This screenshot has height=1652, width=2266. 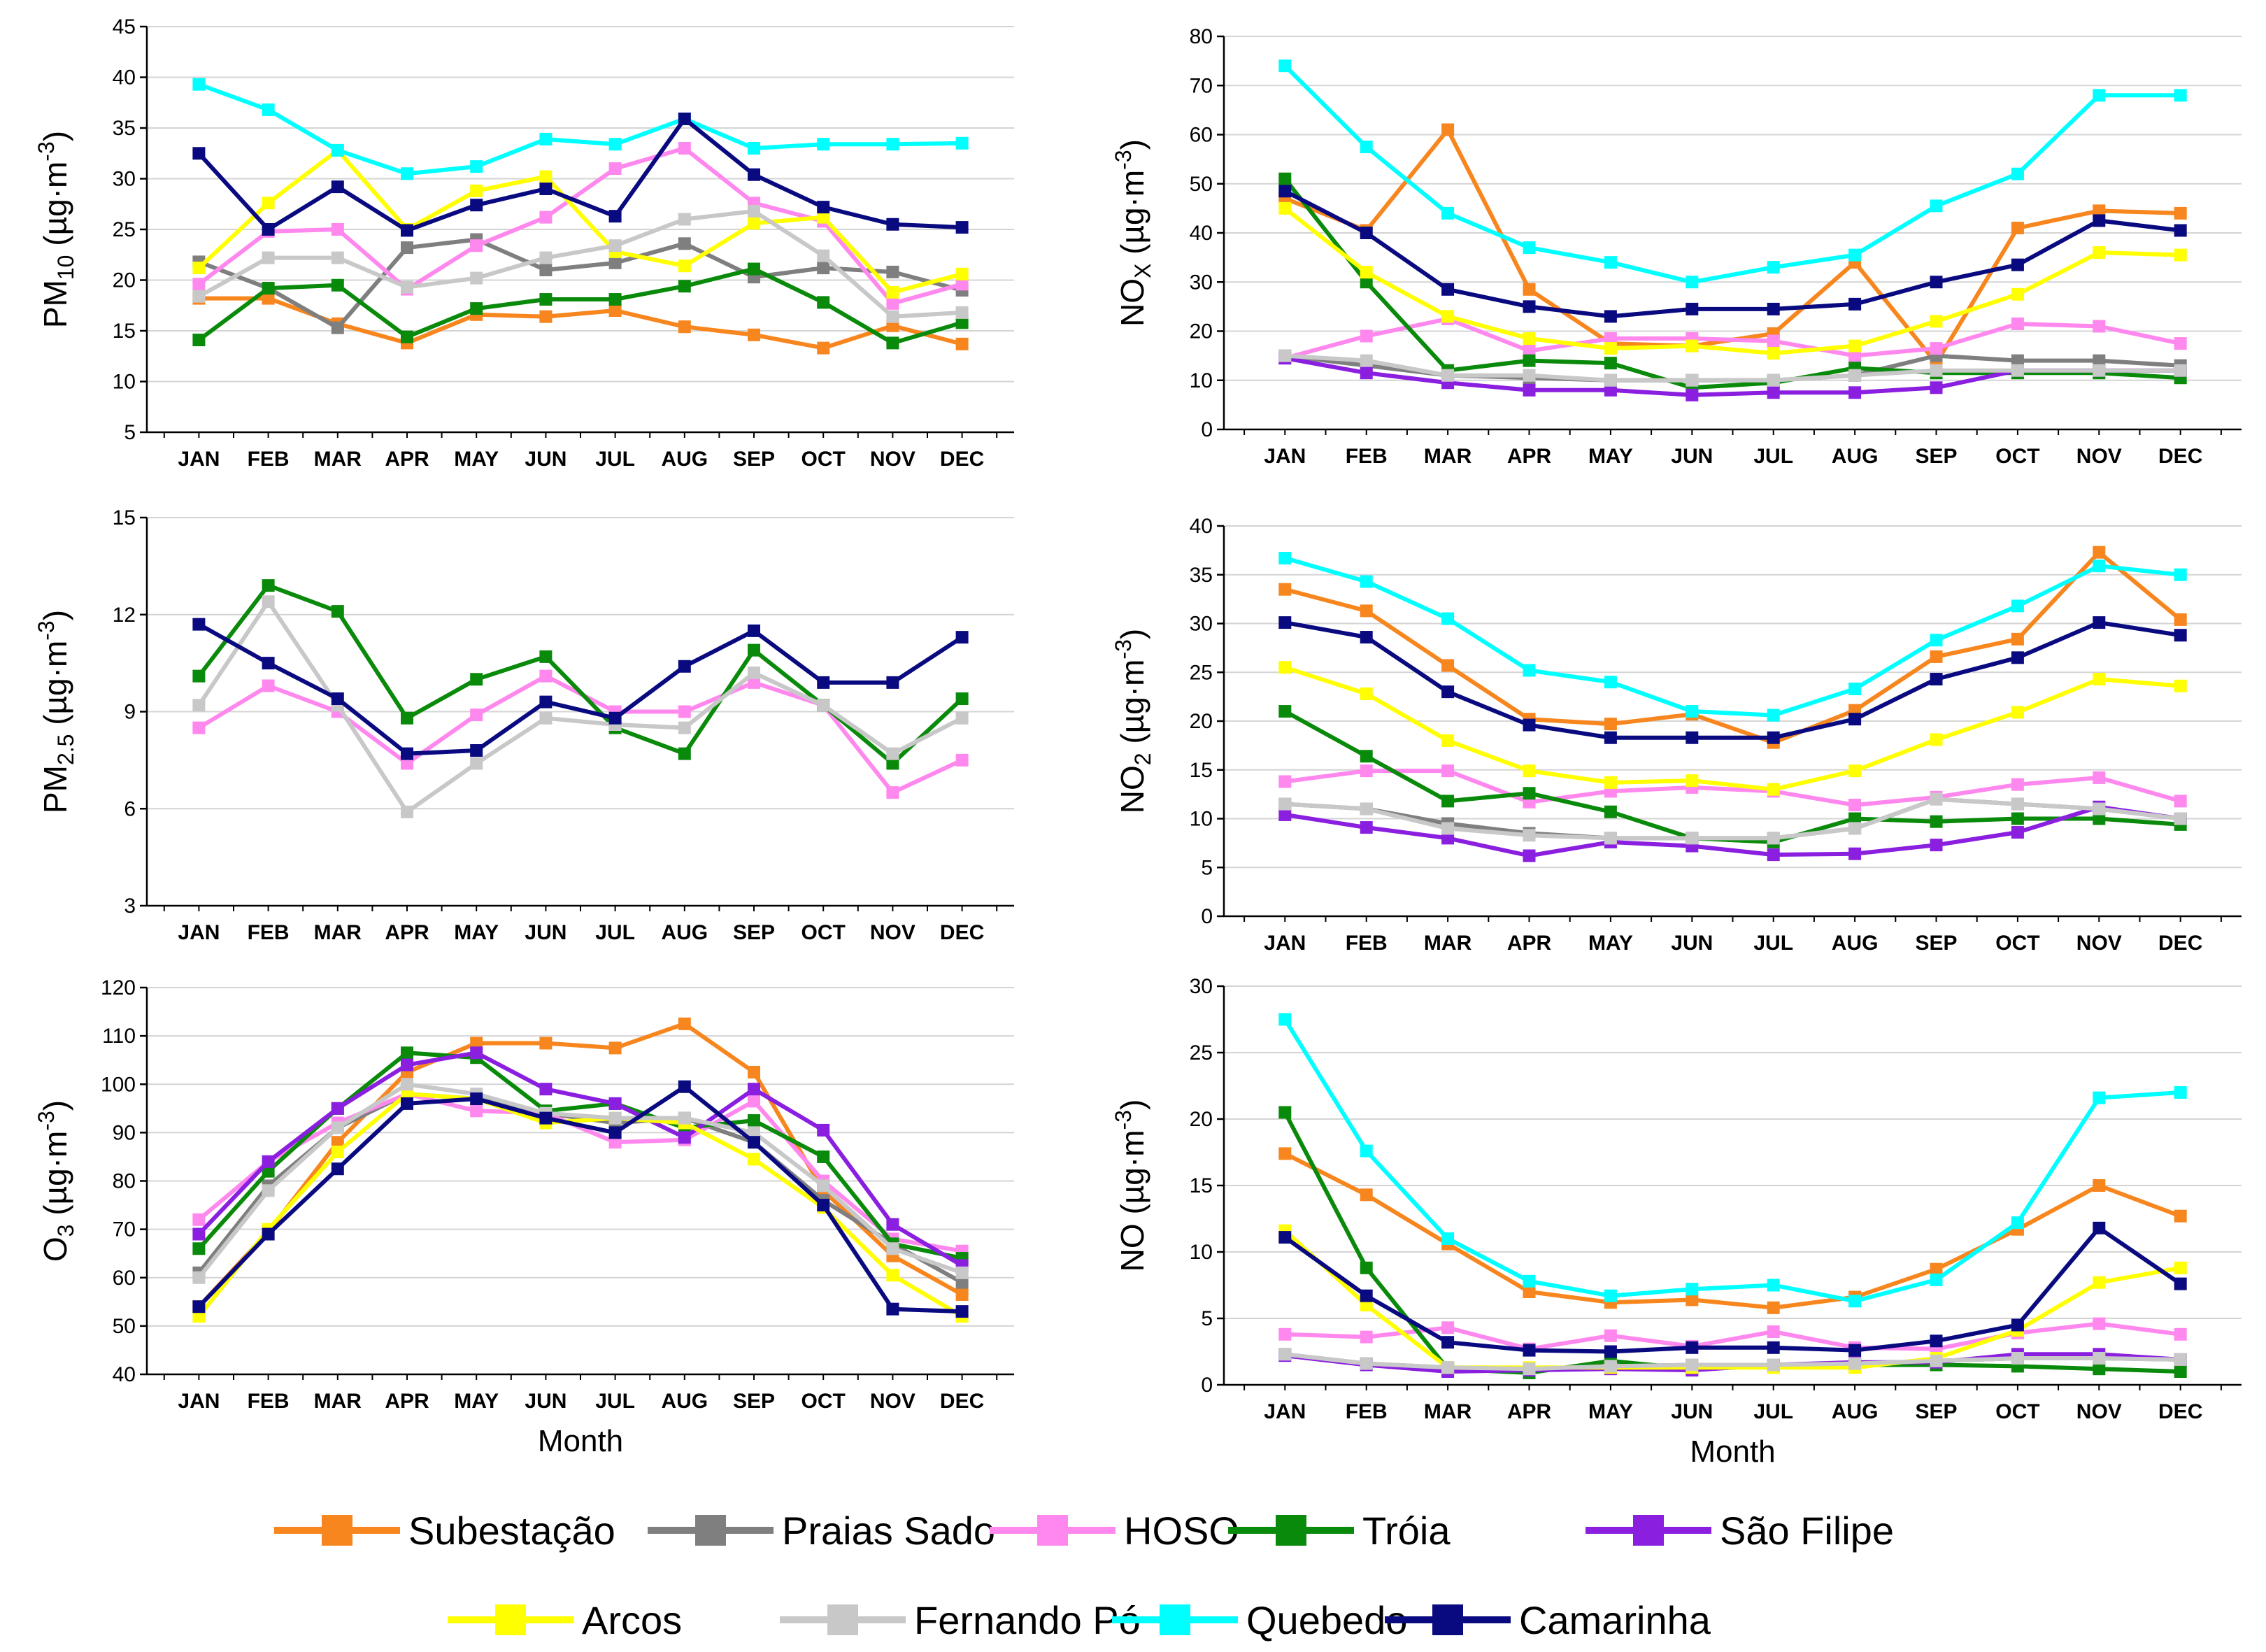 I want to click on series-fernando-po, so click(x=1732, y=368).